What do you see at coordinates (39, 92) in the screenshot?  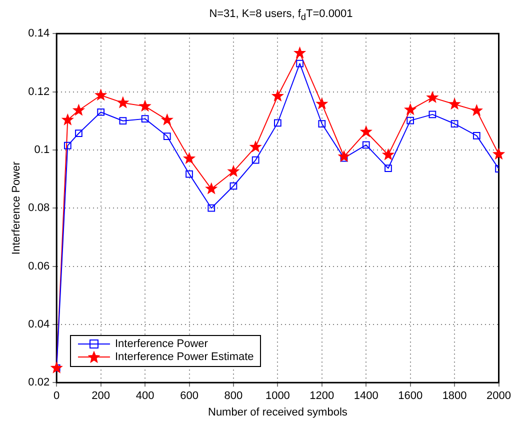 I see `y-tick-label: 0.12` at bounding box center [39, 92].